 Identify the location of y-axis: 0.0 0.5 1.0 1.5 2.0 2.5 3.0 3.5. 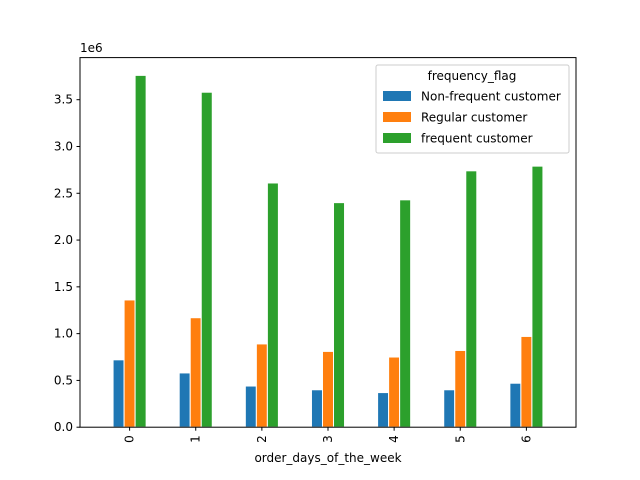
(67, 263).